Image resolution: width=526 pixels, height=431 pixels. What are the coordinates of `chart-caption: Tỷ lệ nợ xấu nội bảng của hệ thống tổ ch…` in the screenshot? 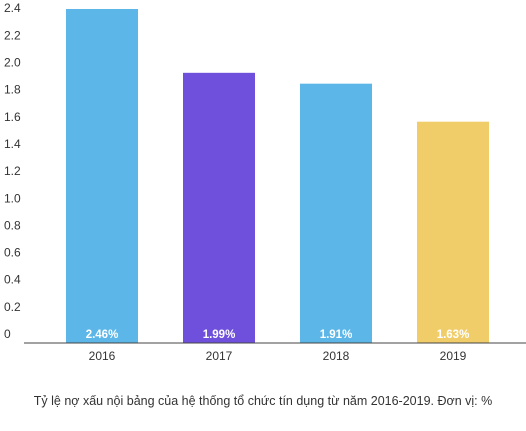 It's located at (263, 401).